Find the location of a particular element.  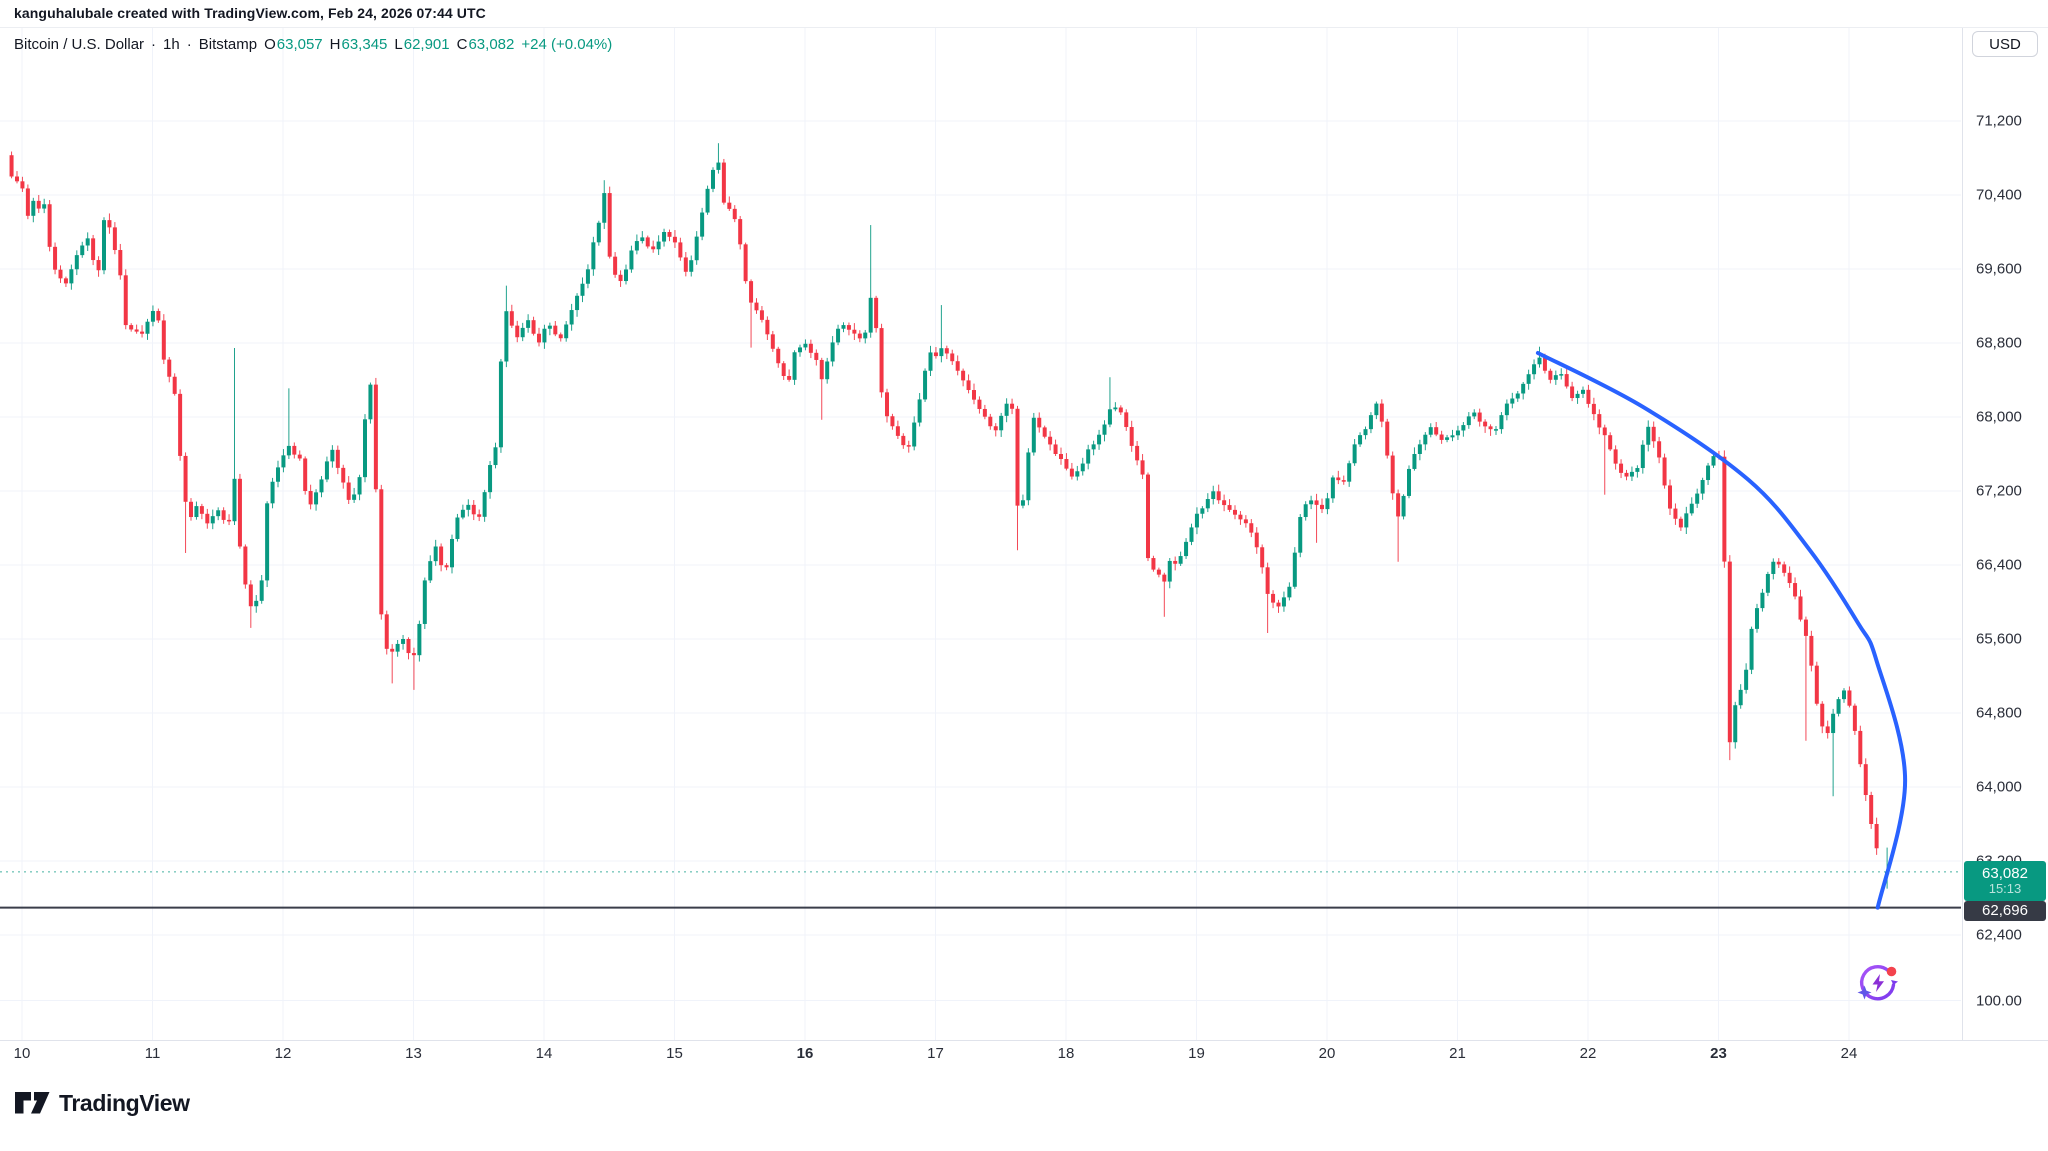

tradingview-logo: TradingView is located at coordinates (102, 1103).